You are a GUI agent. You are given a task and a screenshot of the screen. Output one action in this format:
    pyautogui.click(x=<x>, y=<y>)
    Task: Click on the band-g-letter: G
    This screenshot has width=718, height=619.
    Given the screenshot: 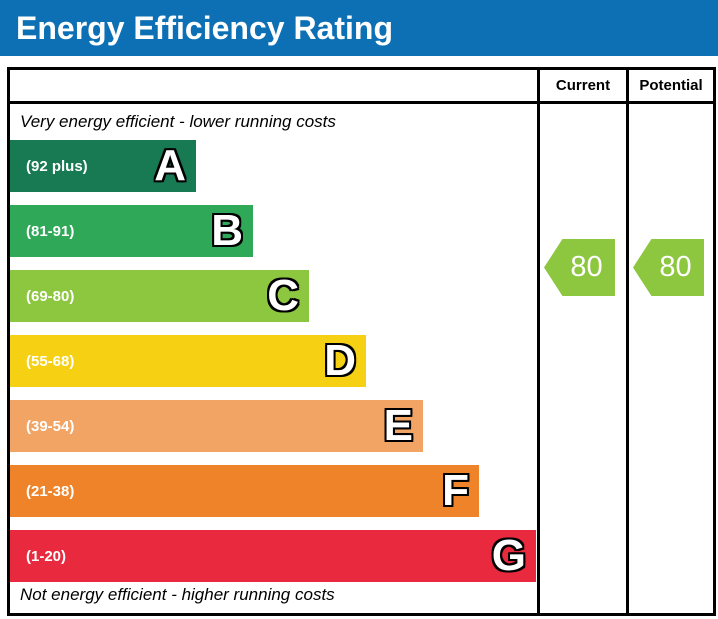 What is the action you would take?
    pyautogui.click(x=508, y=555)
    